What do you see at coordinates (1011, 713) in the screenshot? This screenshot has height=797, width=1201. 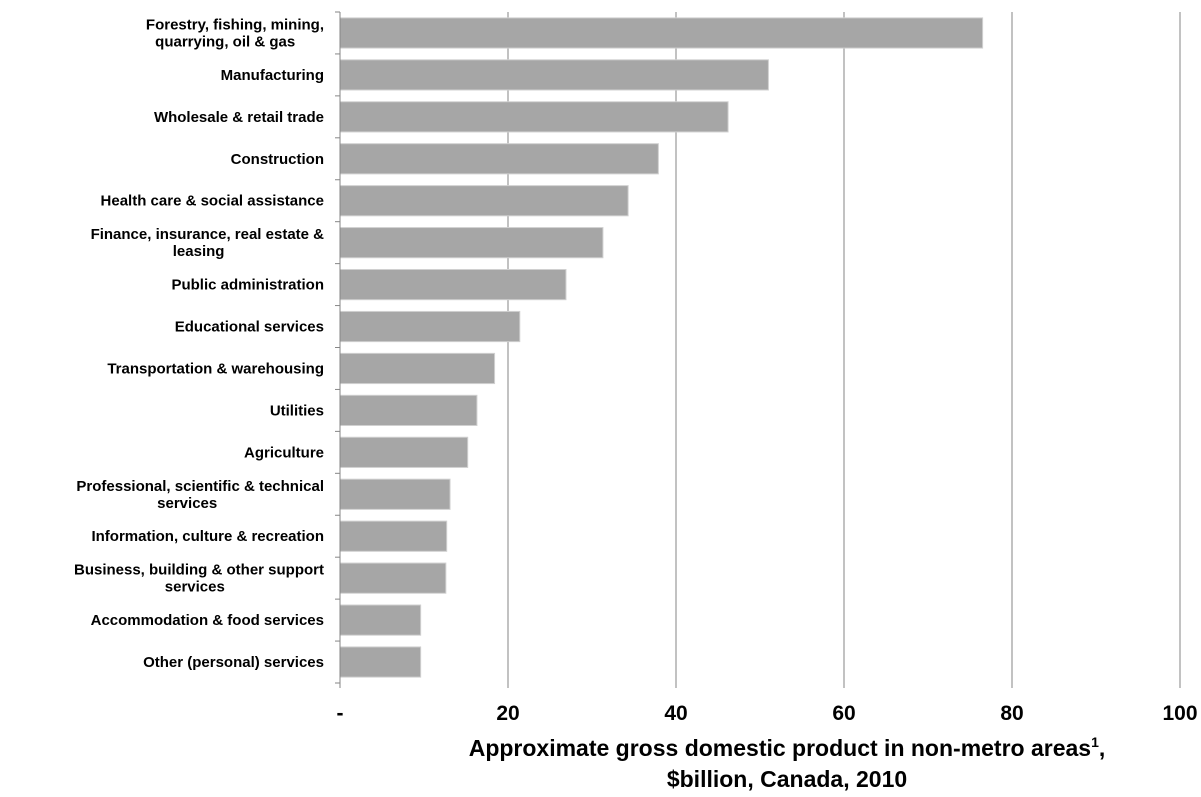 I see `x-tick-label: 80` at bounding box center [1011, 713].